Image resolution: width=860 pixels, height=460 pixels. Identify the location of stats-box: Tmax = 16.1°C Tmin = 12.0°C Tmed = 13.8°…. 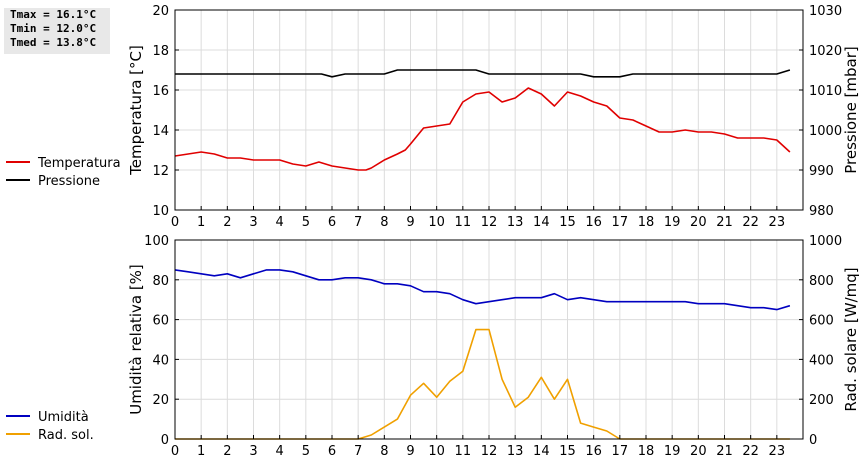
(57, 31).